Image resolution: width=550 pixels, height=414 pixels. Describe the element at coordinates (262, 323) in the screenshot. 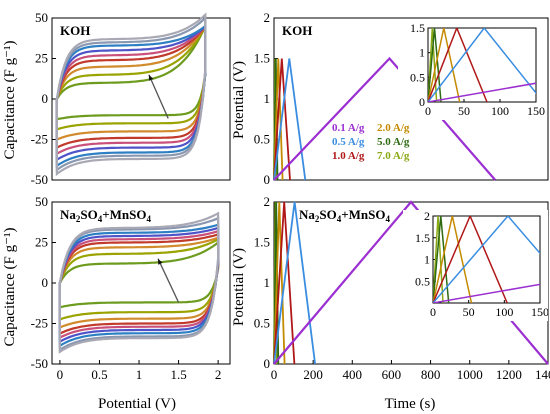

I see `gcd3-ytick-label: 0.5` at that location.